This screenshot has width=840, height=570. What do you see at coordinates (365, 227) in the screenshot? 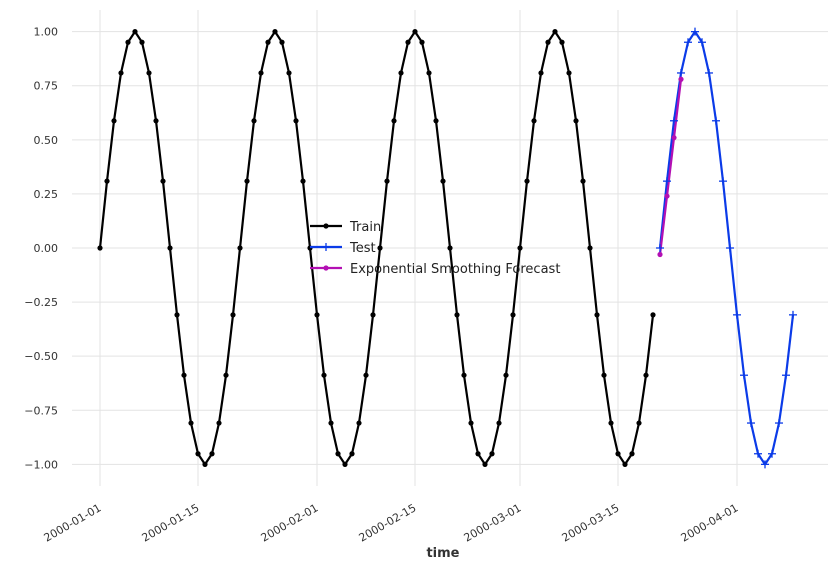
I see `legend-label-train: Train` at bounding box center [365, 227].